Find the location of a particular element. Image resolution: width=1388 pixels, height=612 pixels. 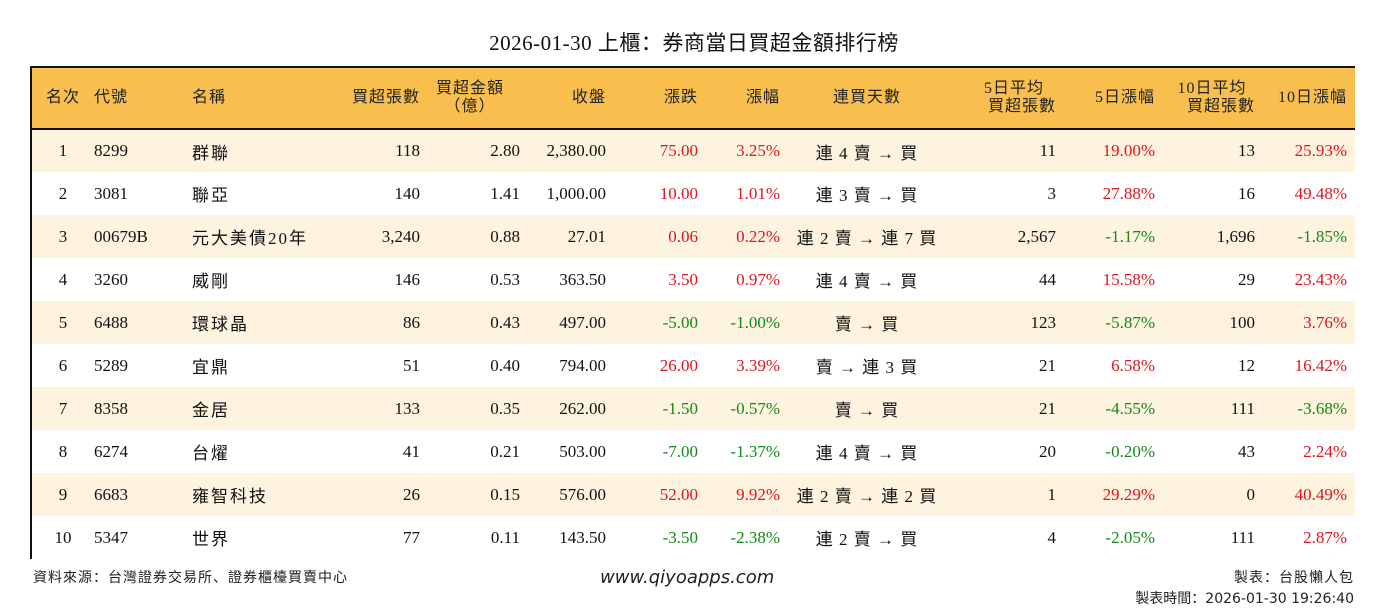

page-title: 2026-01-30 上櫃：券商當日買超金額排行榜 is located at coordinates (694, 43).